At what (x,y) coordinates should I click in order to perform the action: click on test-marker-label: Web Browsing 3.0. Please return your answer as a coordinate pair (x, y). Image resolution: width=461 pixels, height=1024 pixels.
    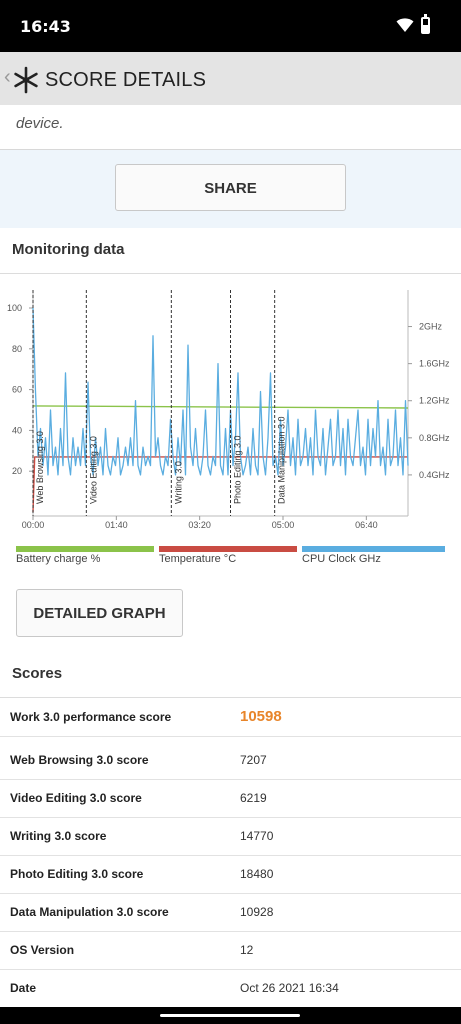
    Looking at the image, I should click on (40, 467).